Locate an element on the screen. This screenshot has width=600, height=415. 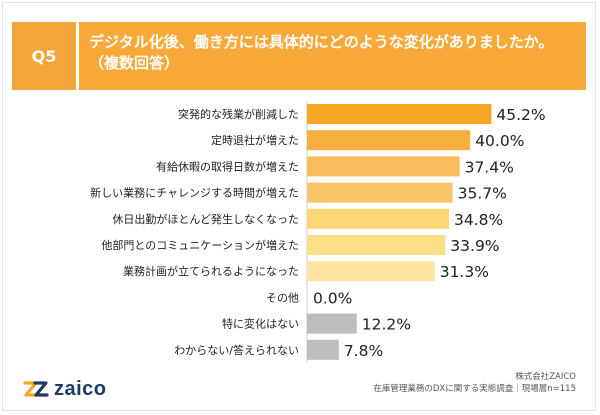
question-title: デジタル化後、働き方には具体的にどのような変化がありましたか。 （複数回答） is located at coordinates (332, 56).